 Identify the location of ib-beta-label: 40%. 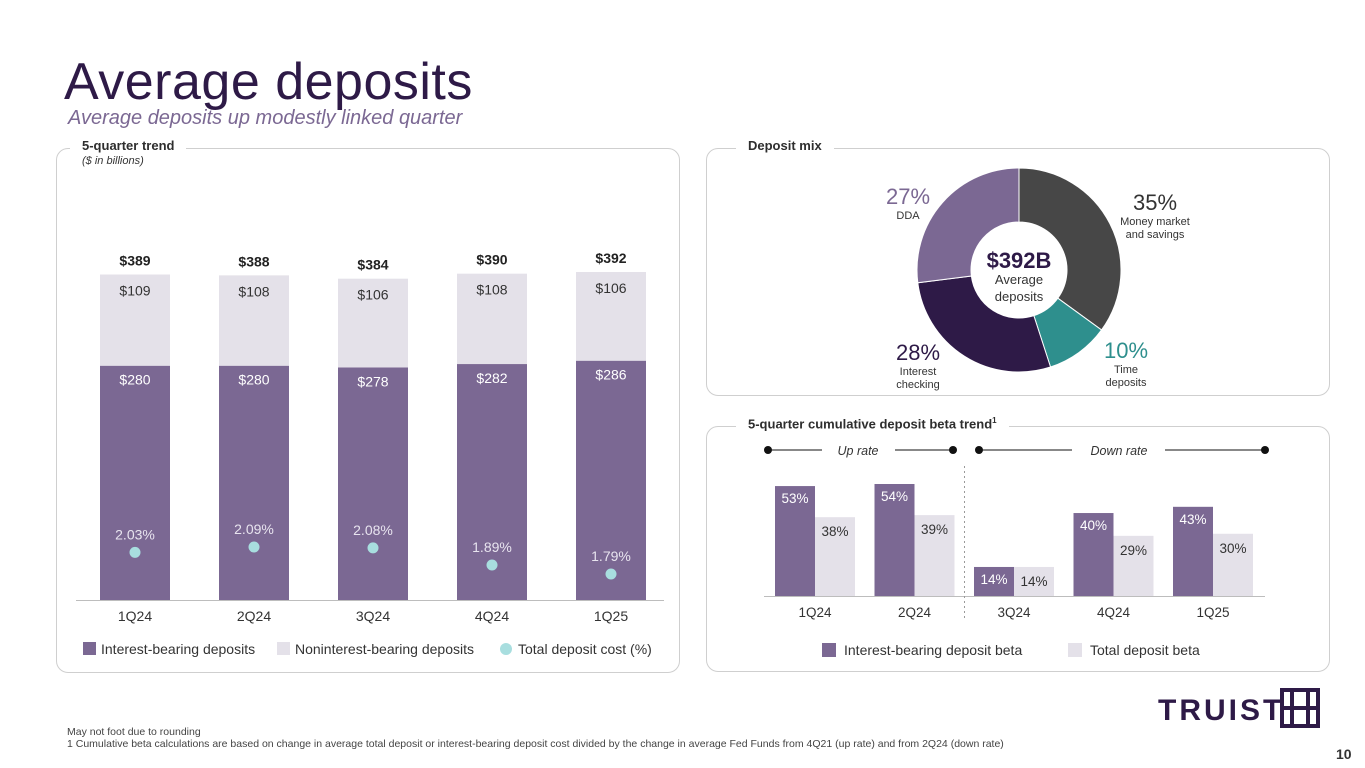
(1093, 525).